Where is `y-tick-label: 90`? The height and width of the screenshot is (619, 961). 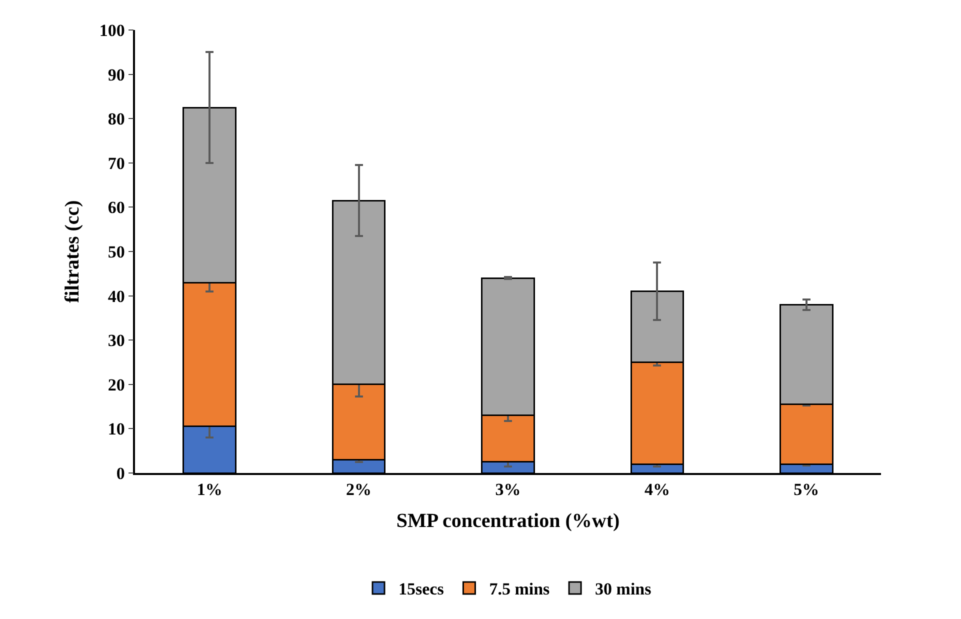 y-tick-label: 90 is located at coordinates (116, 74).